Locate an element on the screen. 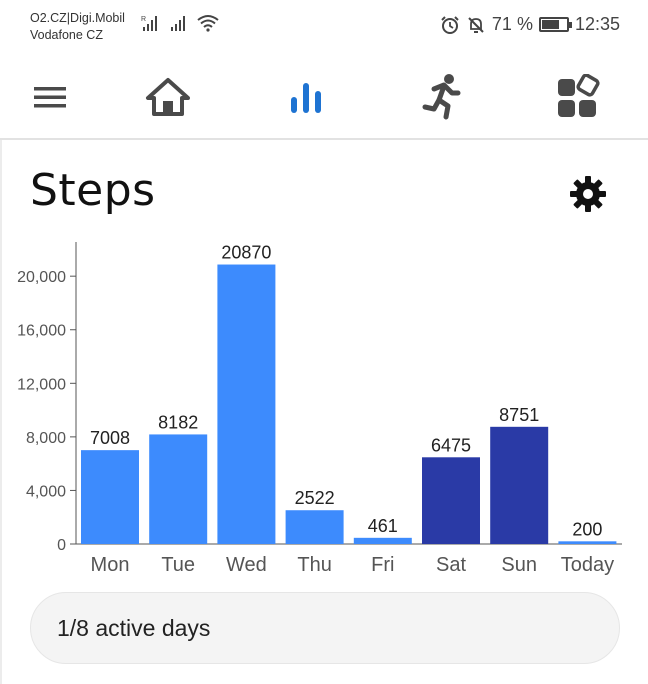 The width and height of the screenshot is (648, 684). settings-button is located at coordinates (588, 194).